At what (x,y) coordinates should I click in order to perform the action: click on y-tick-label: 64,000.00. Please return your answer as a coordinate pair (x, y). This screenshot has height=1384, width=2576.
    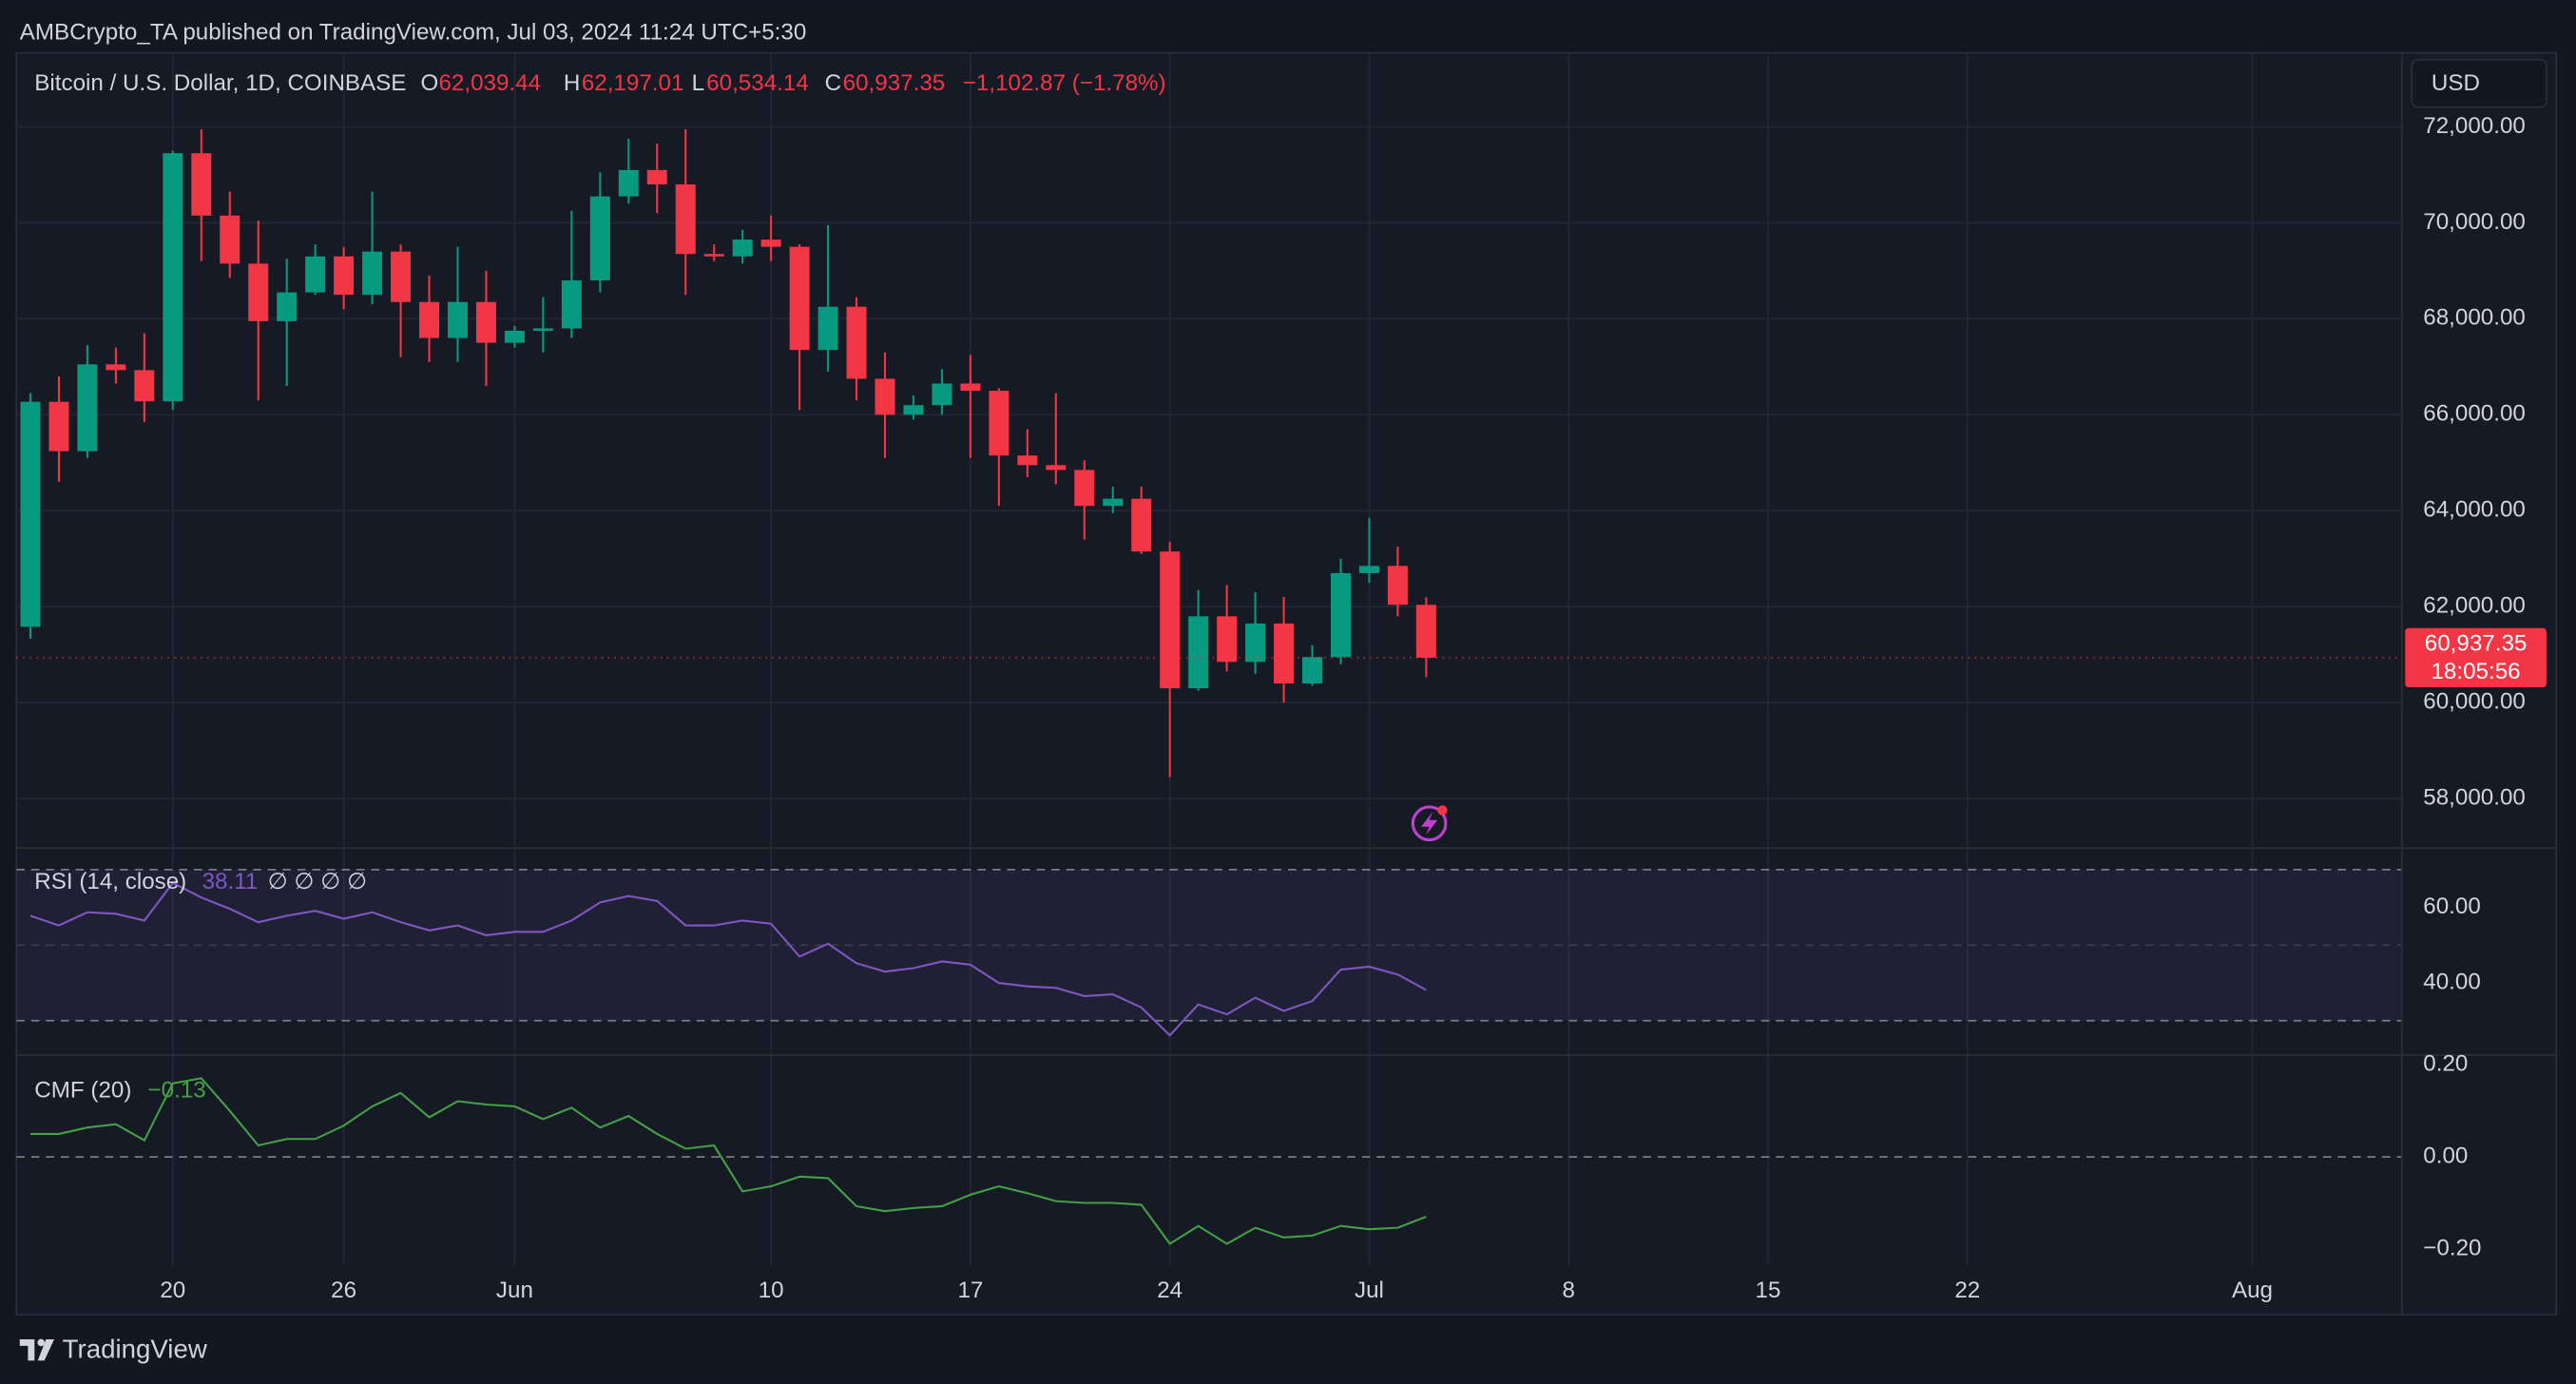
    Looking at the image, I should click on (2475, 510).